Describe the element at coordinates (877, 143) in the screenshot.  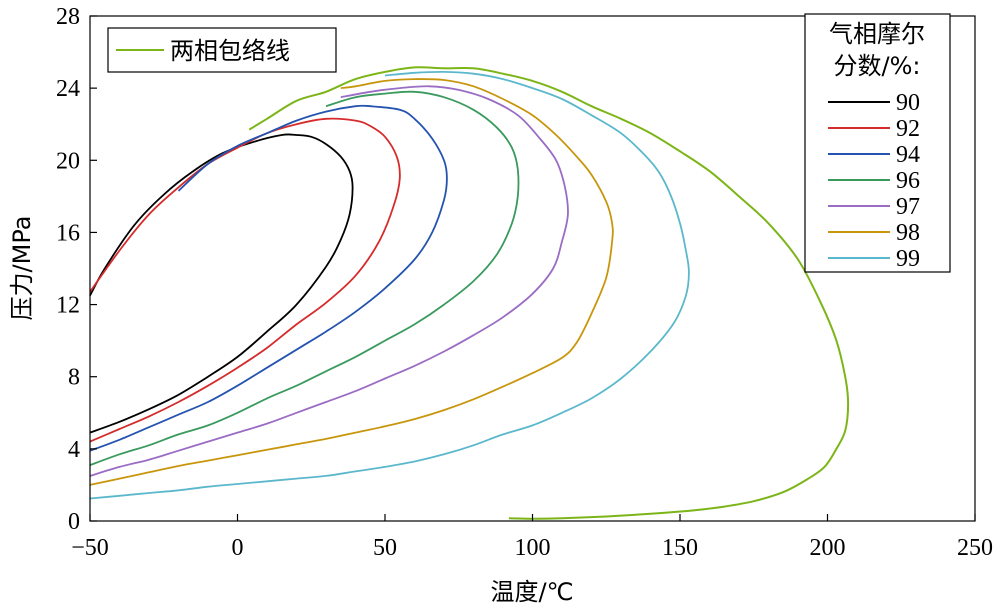
I see `series-legend-box` at that location.